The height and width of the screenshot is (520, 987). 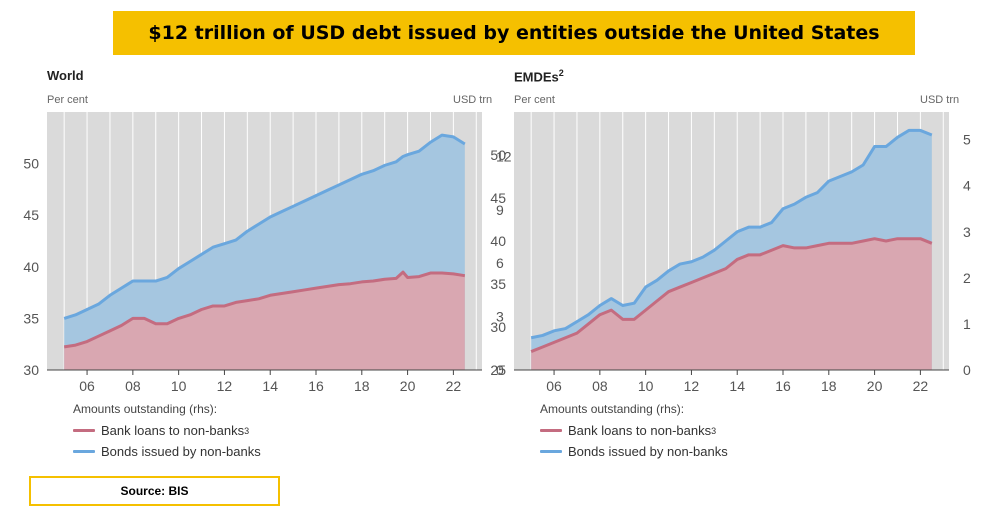 What do you see at coordinates (225, 386) in the screenshot?
I see `world-x-tick-label: 12` at bounding box center [225, 386].